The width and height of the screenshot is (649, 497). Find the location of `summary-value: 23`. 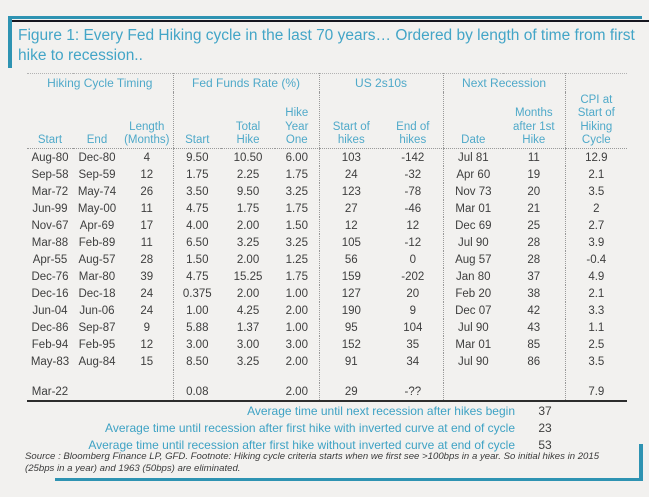

summary-value: 23 is located at coordinates (545, 427).